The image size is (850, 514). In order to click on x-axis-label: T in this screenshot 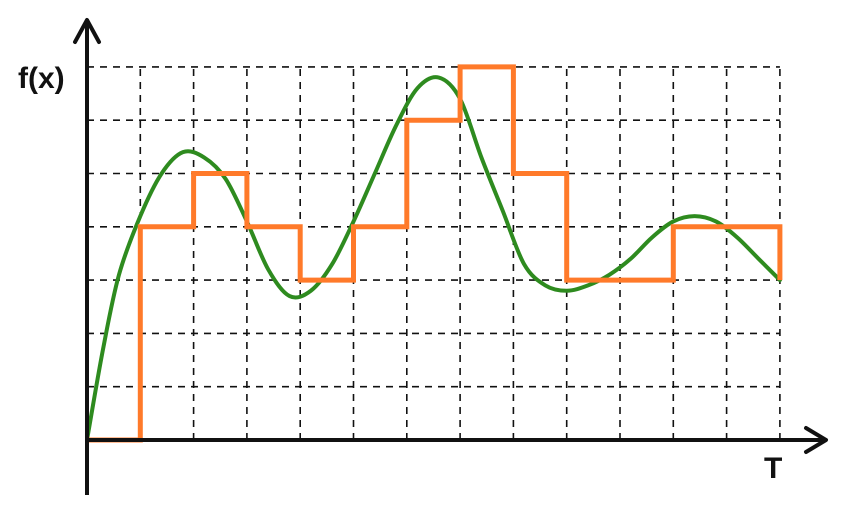, I will do `click(773, 468)`.